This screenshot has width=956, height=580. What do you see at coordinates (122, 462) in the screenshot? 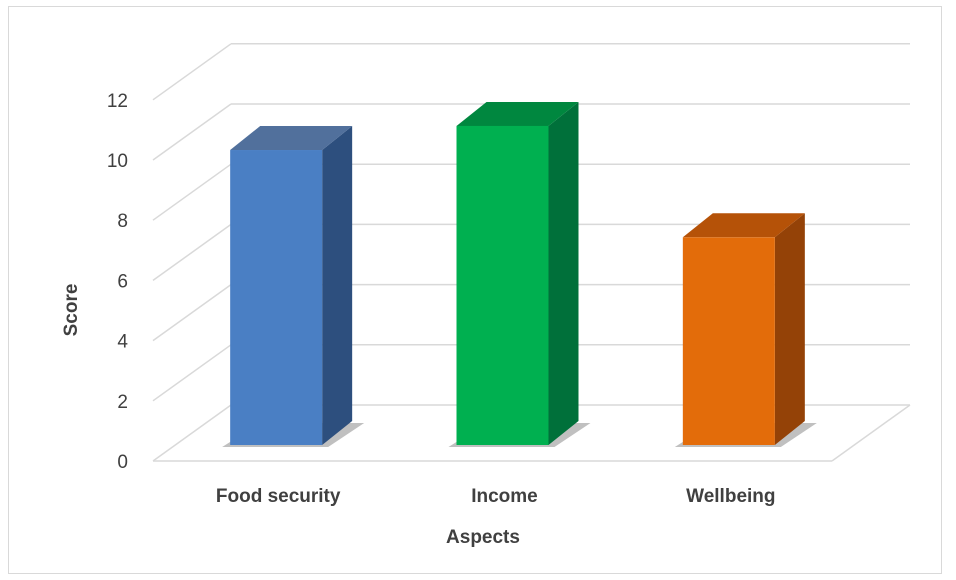
I see `y-tick-label: 0` at bounding box center [122, 462].